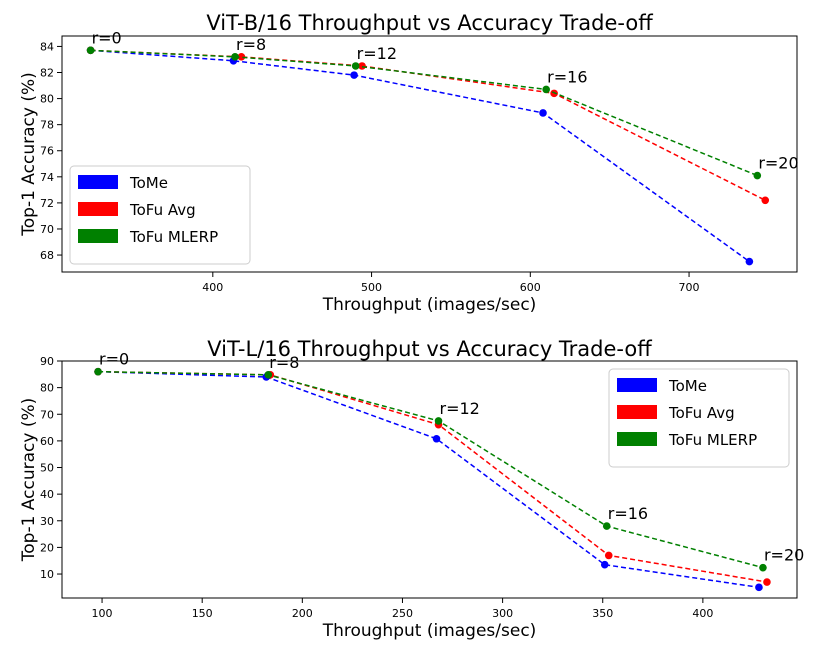  I want to click on x-tick-label: 100, so click(102, 613).